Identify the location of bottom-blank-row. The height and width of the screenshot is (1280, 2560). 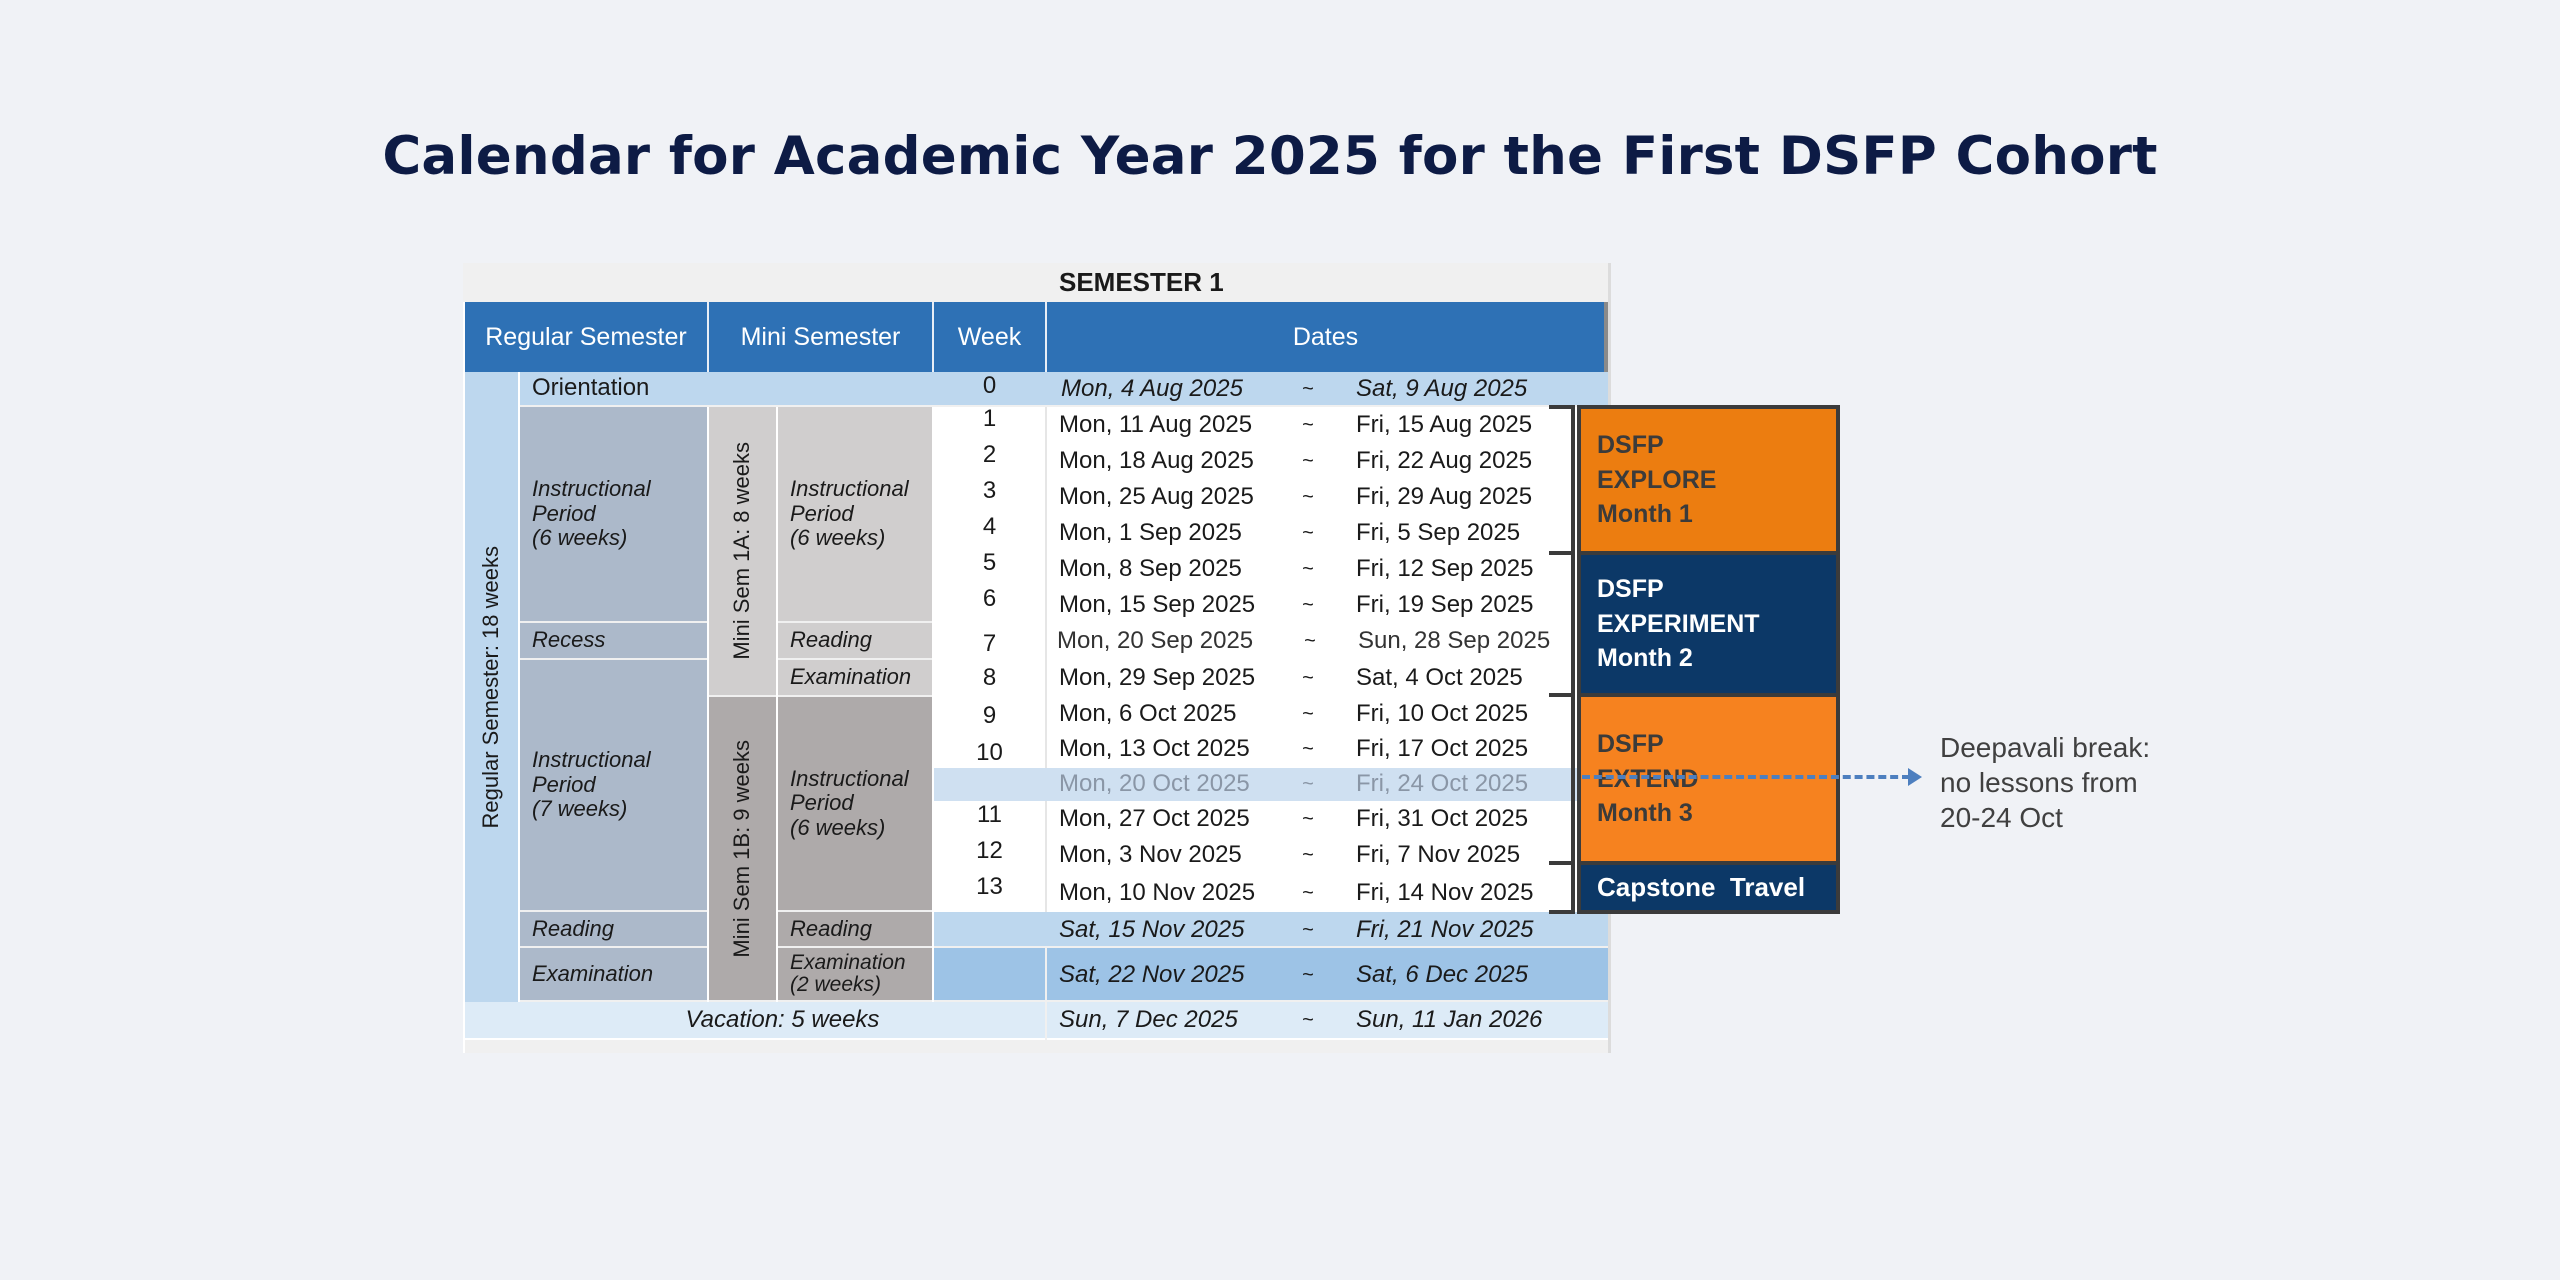
(1036, 1046).